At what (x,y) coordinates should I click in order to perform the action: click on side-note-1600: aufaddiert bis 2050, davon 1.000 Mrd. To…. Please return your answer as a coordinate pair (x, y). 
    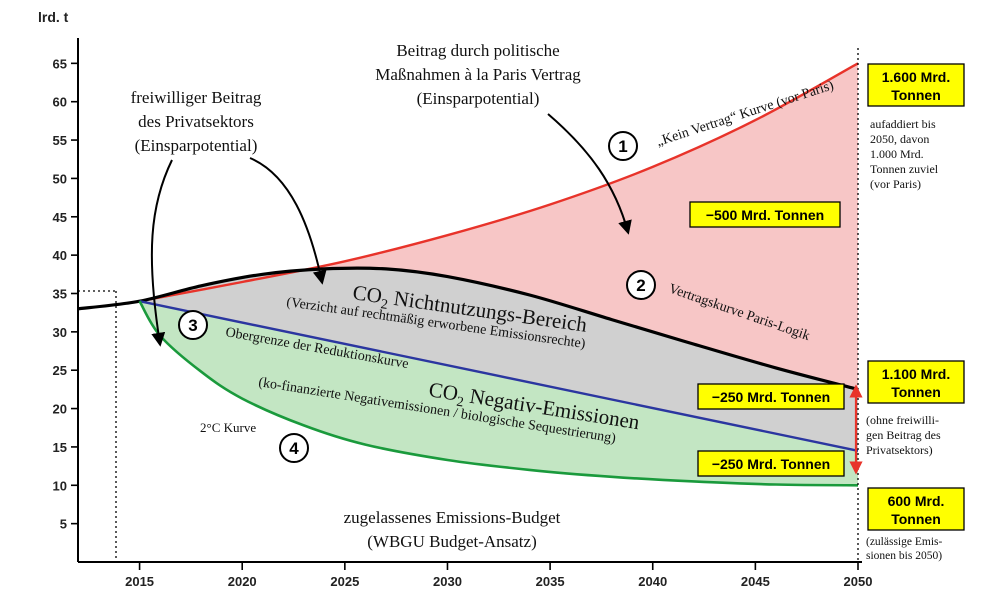
    Looking at the image, I should click on (904, 154).